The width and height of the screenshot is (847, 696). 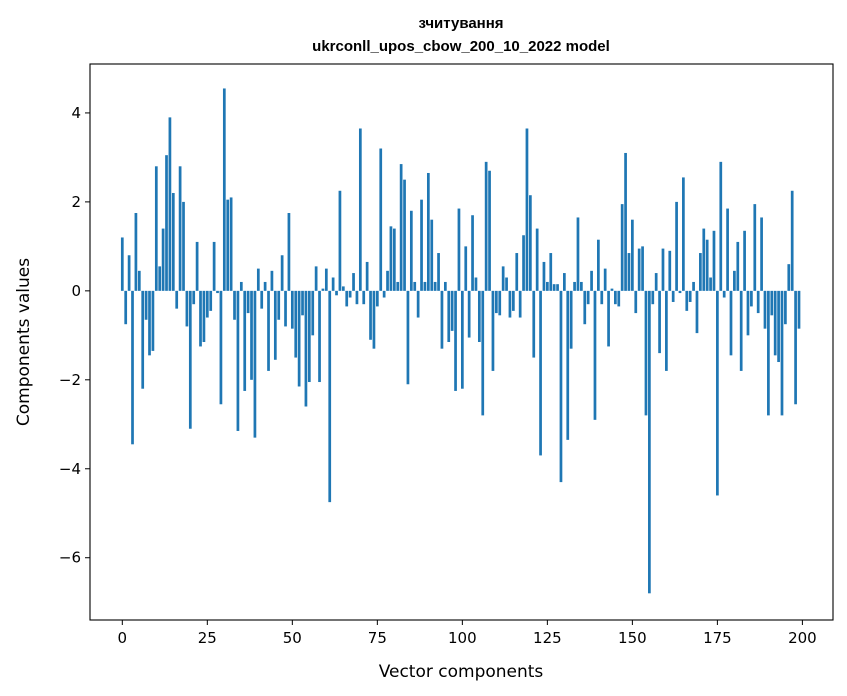 I want to click on x-tick-label: 0, so click(x=123, y=638).